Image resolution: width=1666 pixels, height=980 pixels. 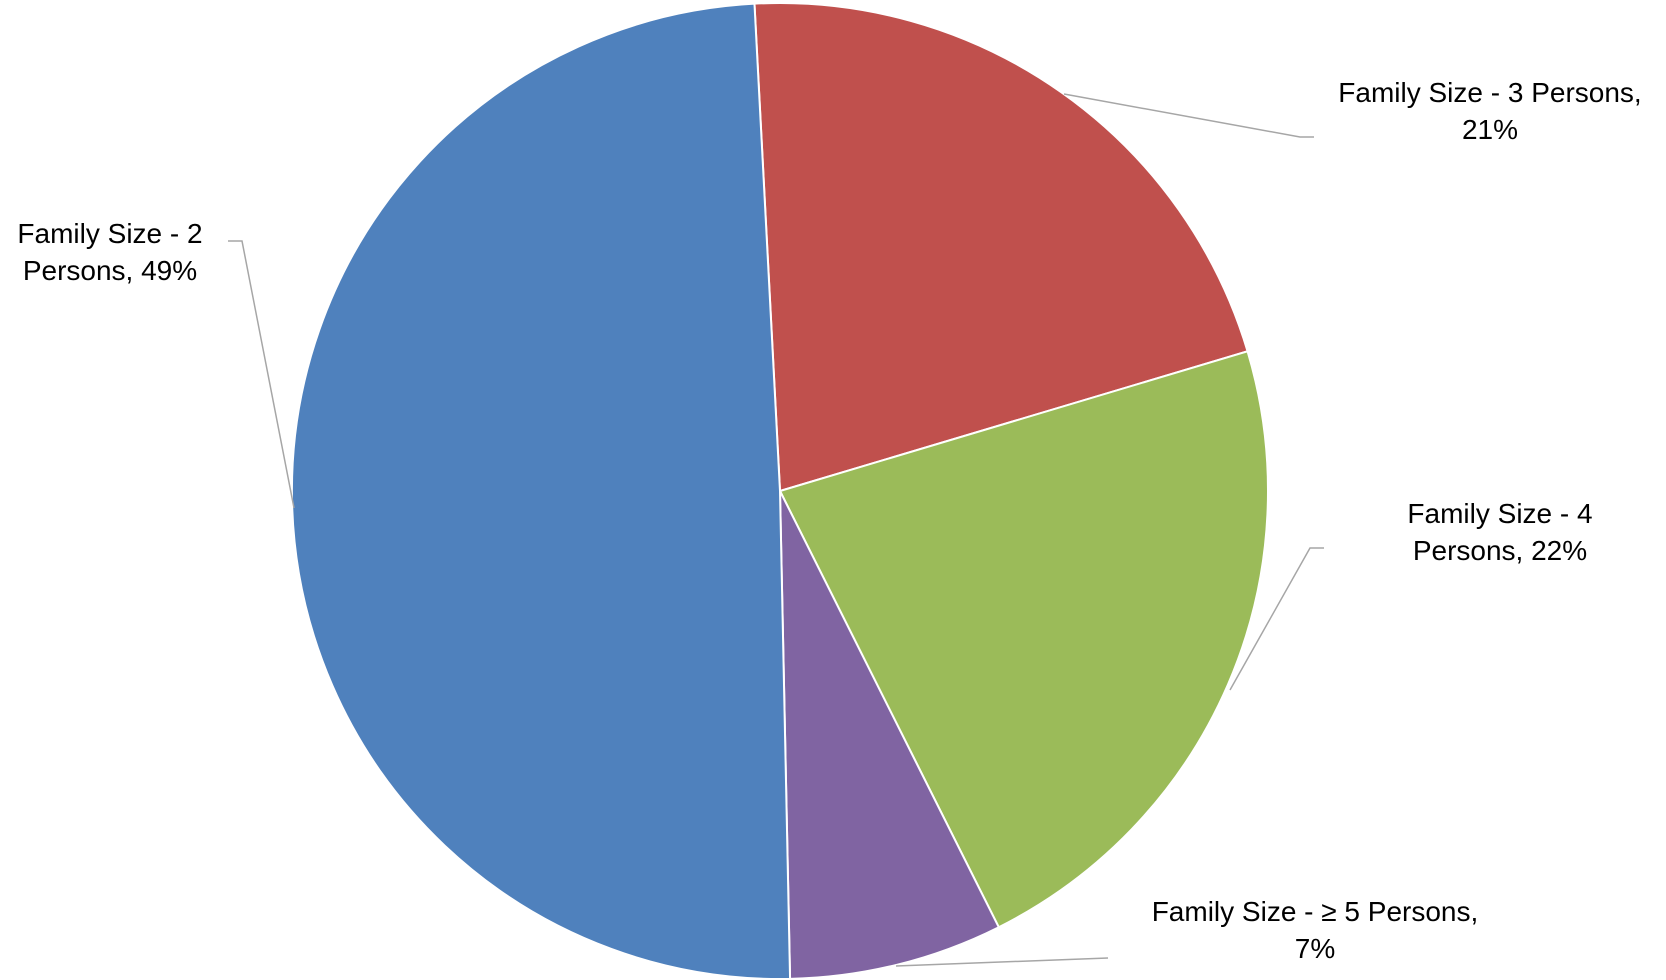 What do you see at coordinates (1500, 550) in the screenshot?
I see `data-label-4-persons-line-2: Persons, 22%` at bounding box center [1500, 550].